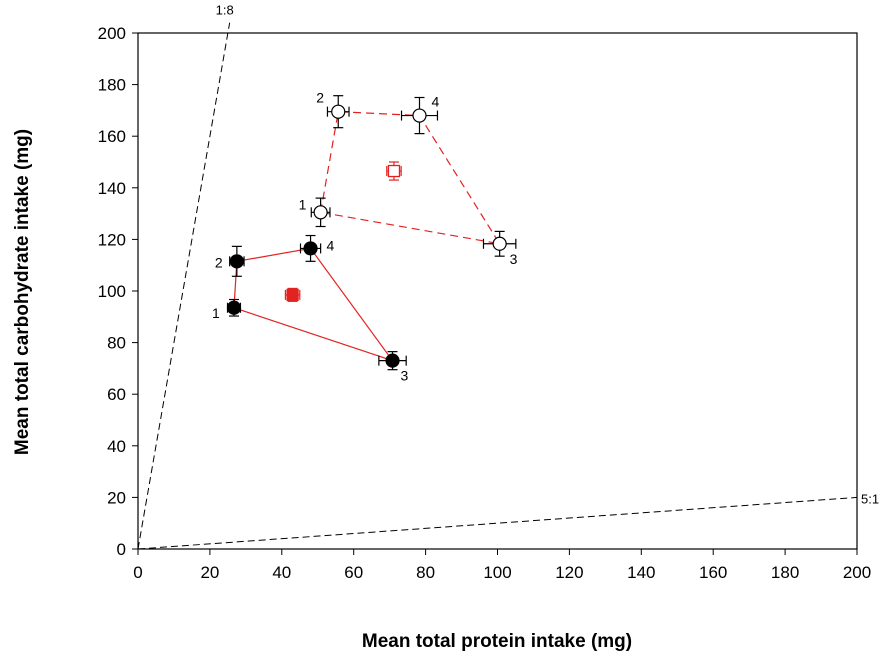 The height and width of the screenshot is (661, 891). I want to click on y-tick-label: 80, so click(116, 343).